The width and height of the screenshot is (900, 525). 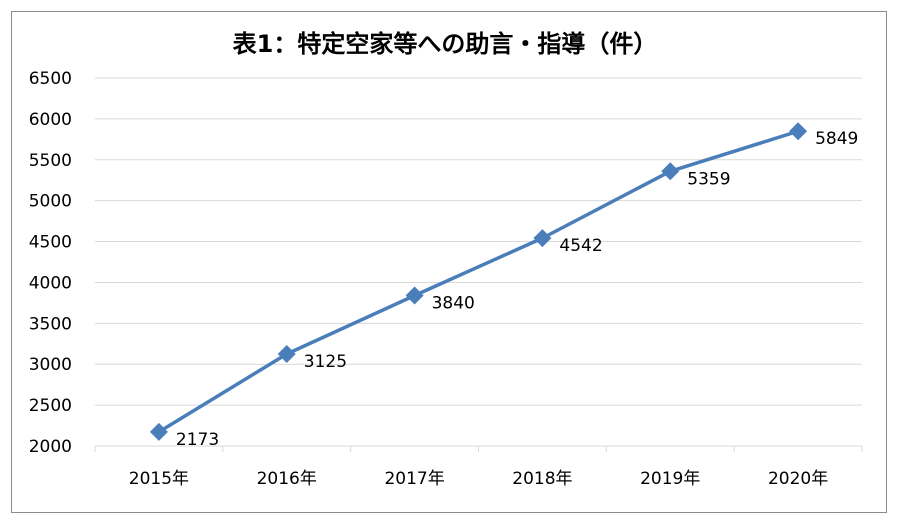 I want to click on data-label-2016年: 3125, so click(x=325, y=362).